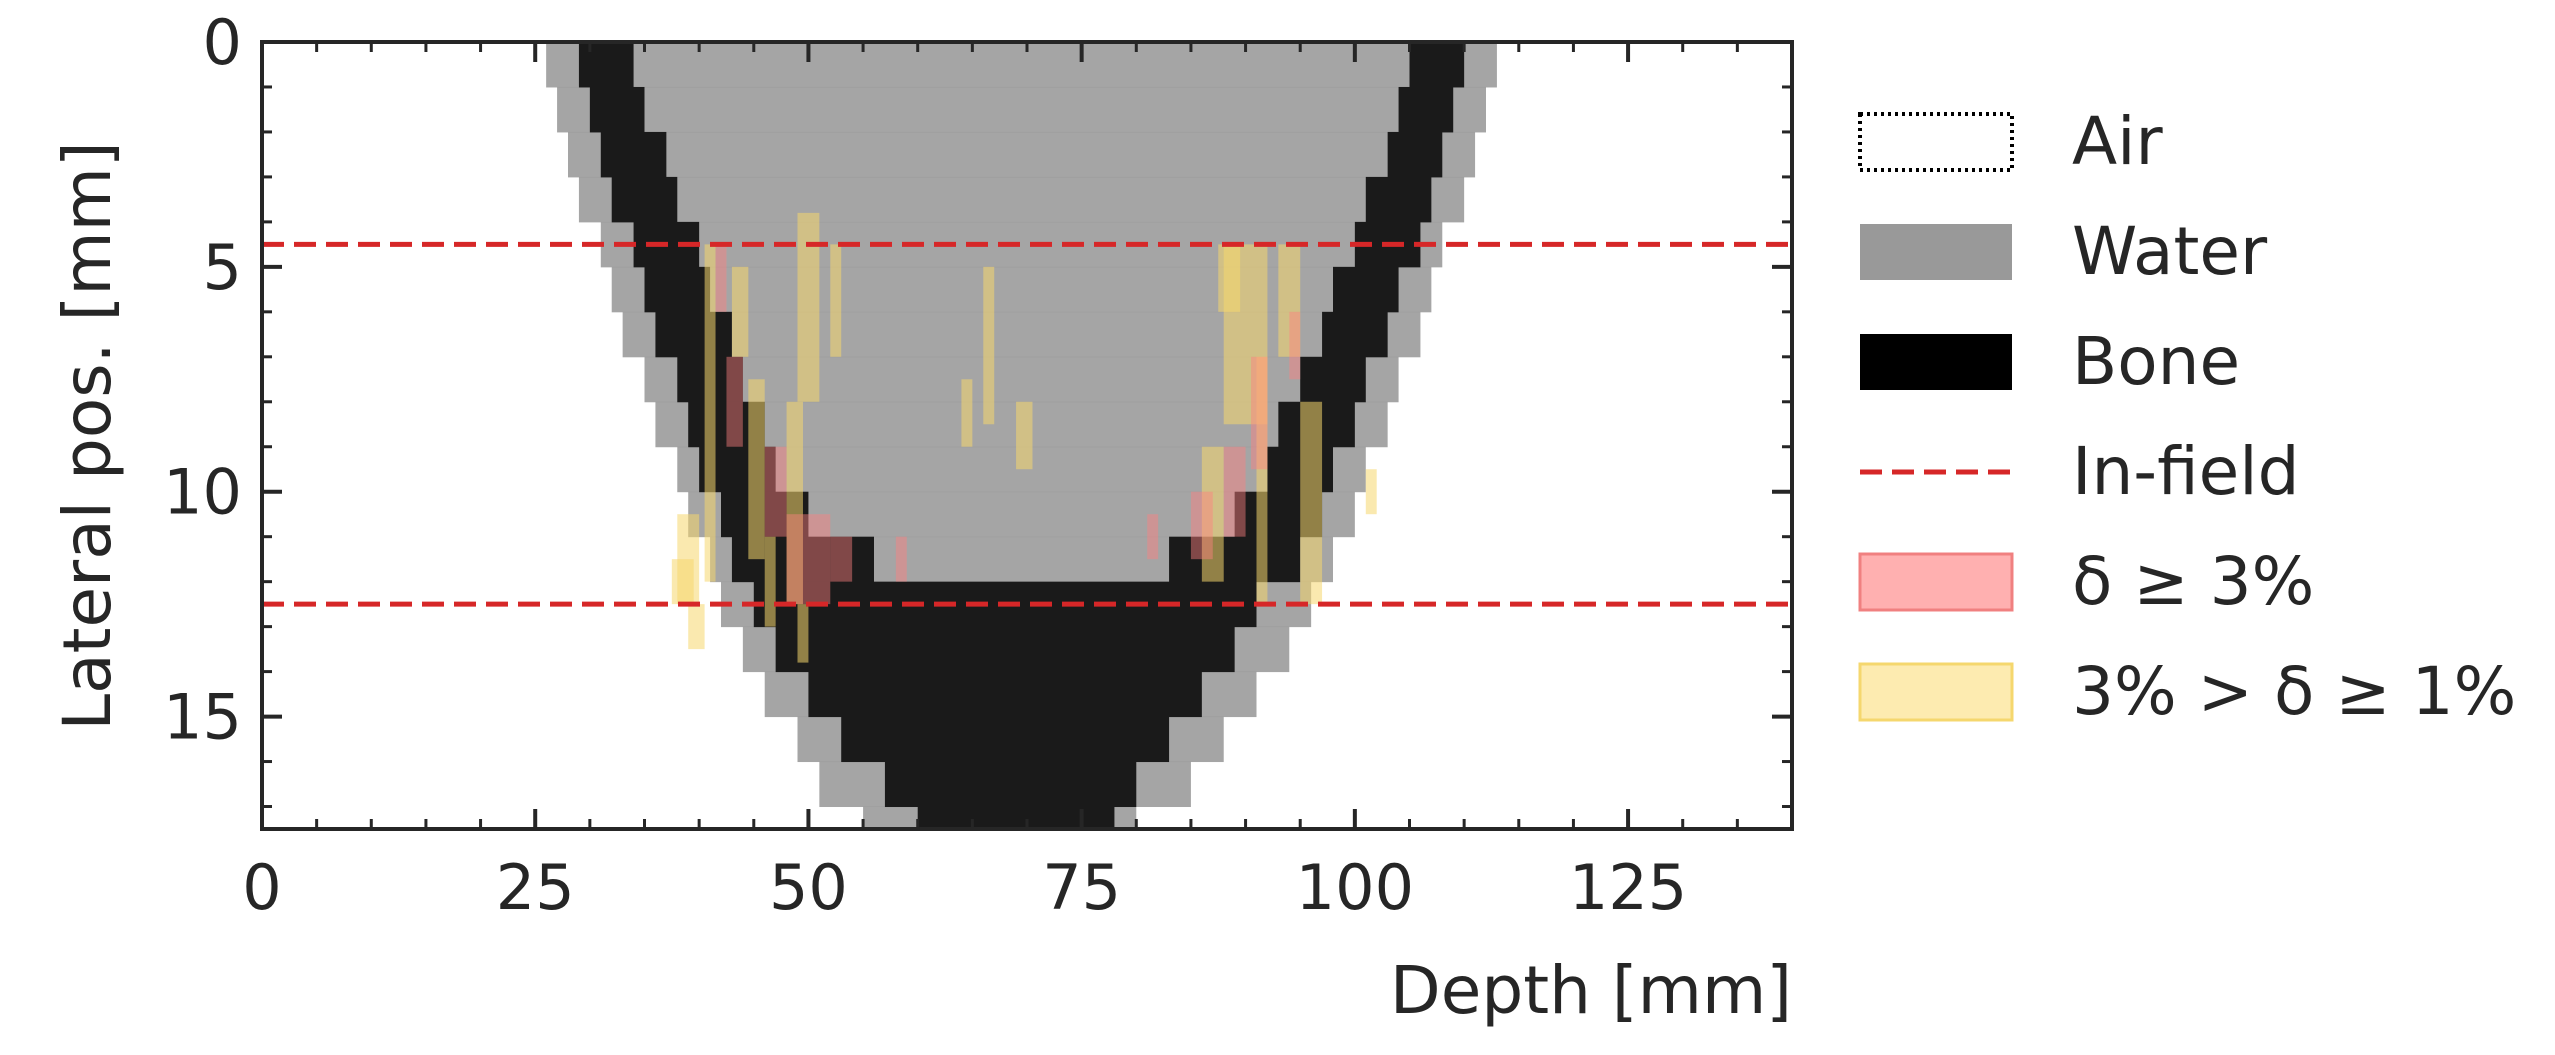 The height and width of the screenshot is (1055, 2555). What do you see at coordinates (202, 492) in the screenshot?
I see `y-tick-label: 10` at bounding box center [202, 492].